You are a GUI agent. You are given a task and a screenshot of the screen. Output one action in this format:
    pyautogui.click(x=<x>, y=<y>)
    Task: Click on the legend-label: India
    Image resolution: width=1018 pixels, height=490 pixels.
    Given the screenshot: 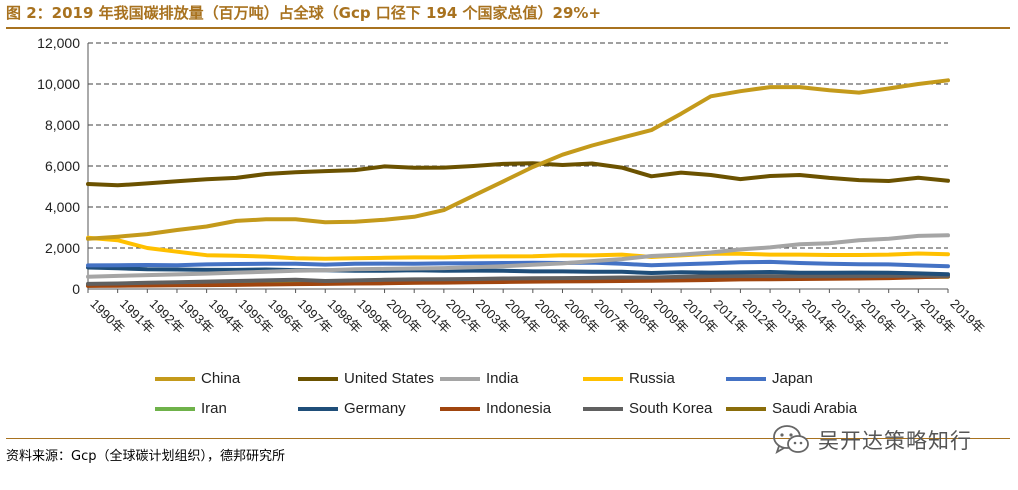 What is the action you would take?
    pyautogui.click(x=502, y=378)
    